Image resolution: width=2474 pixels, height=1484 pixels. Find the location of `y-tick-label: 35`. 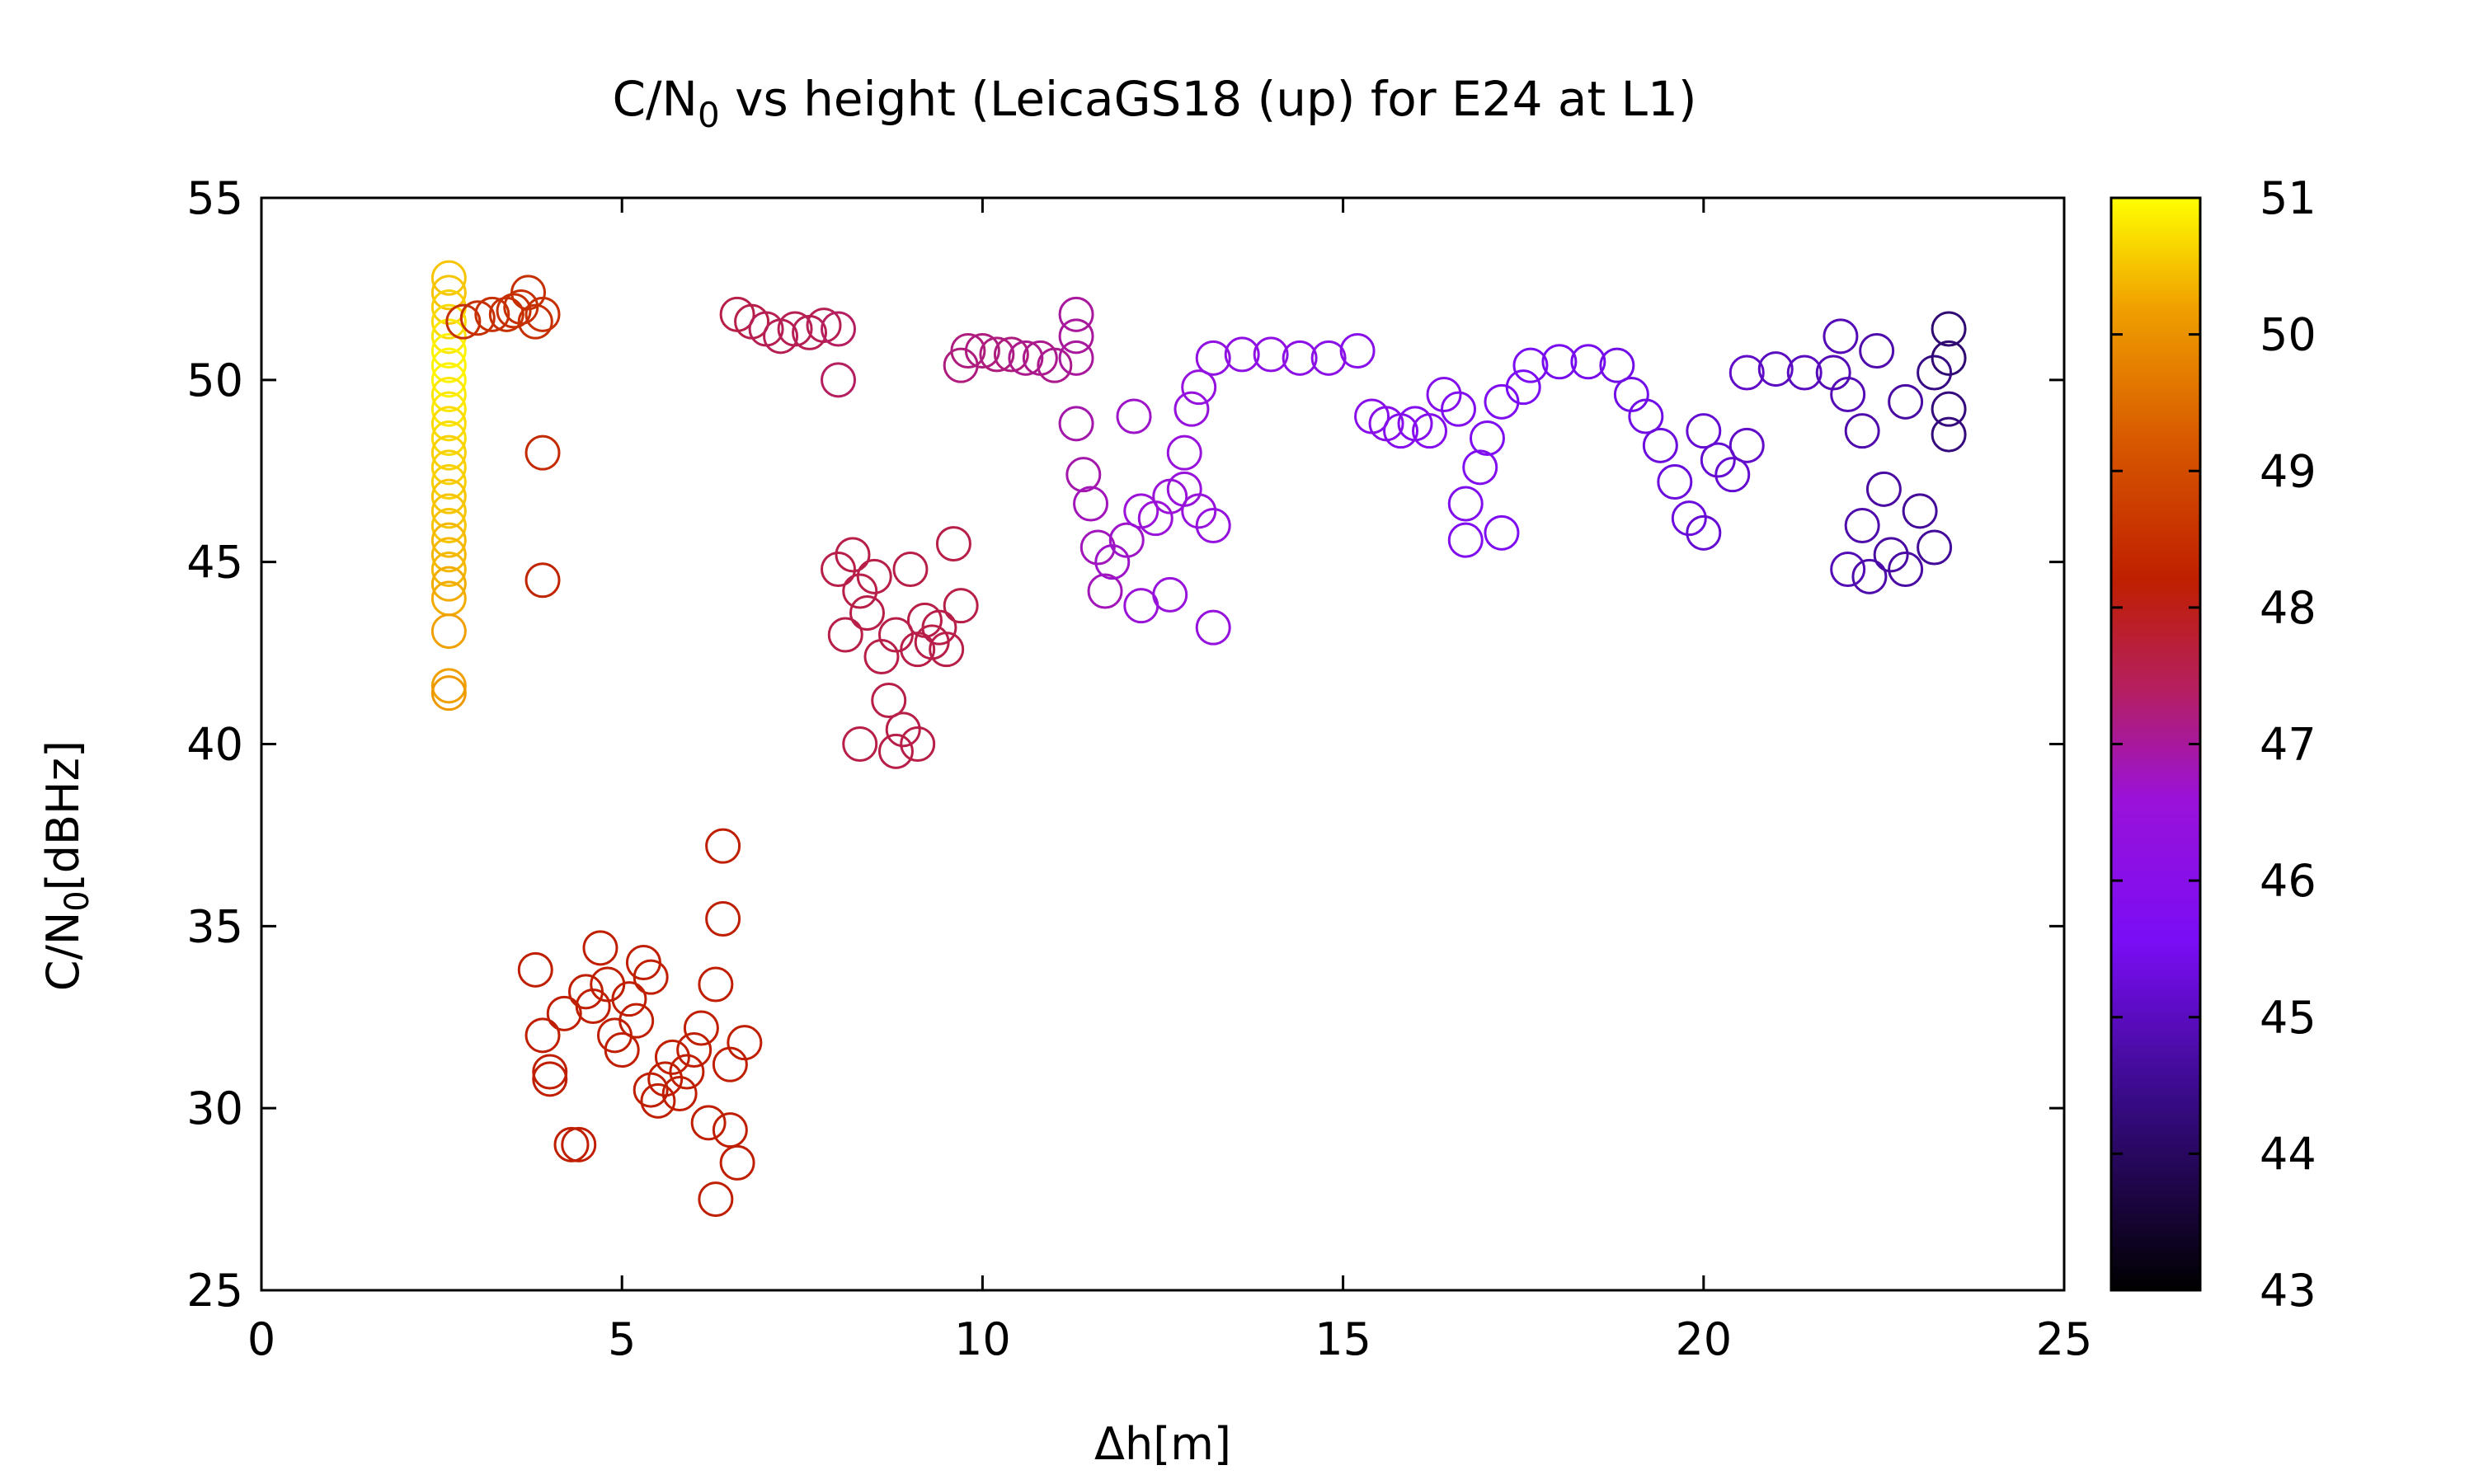

y-tick-label: 35 is located at coordinates (214, 926).